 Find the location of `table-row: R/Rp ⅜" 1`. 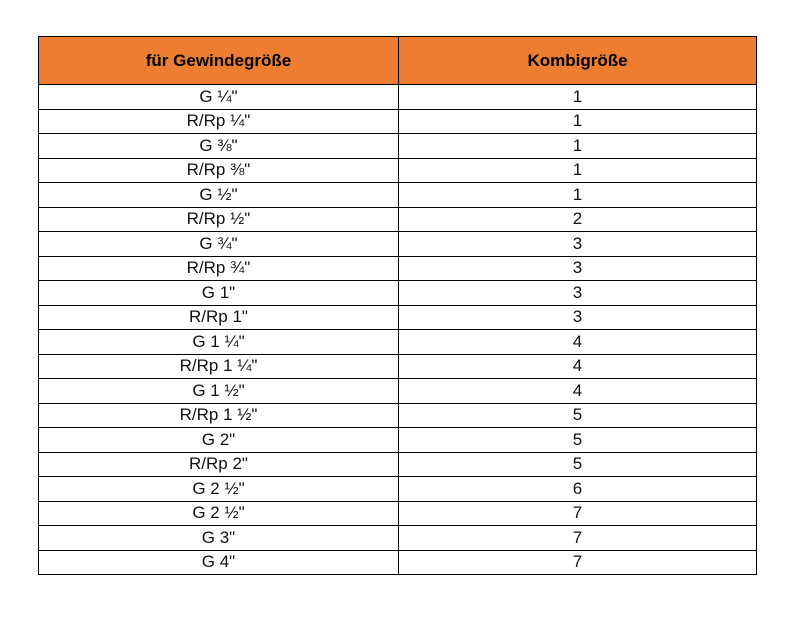

table-row: R/Rp ⅜" 1 is located at coordinates (397, 170).